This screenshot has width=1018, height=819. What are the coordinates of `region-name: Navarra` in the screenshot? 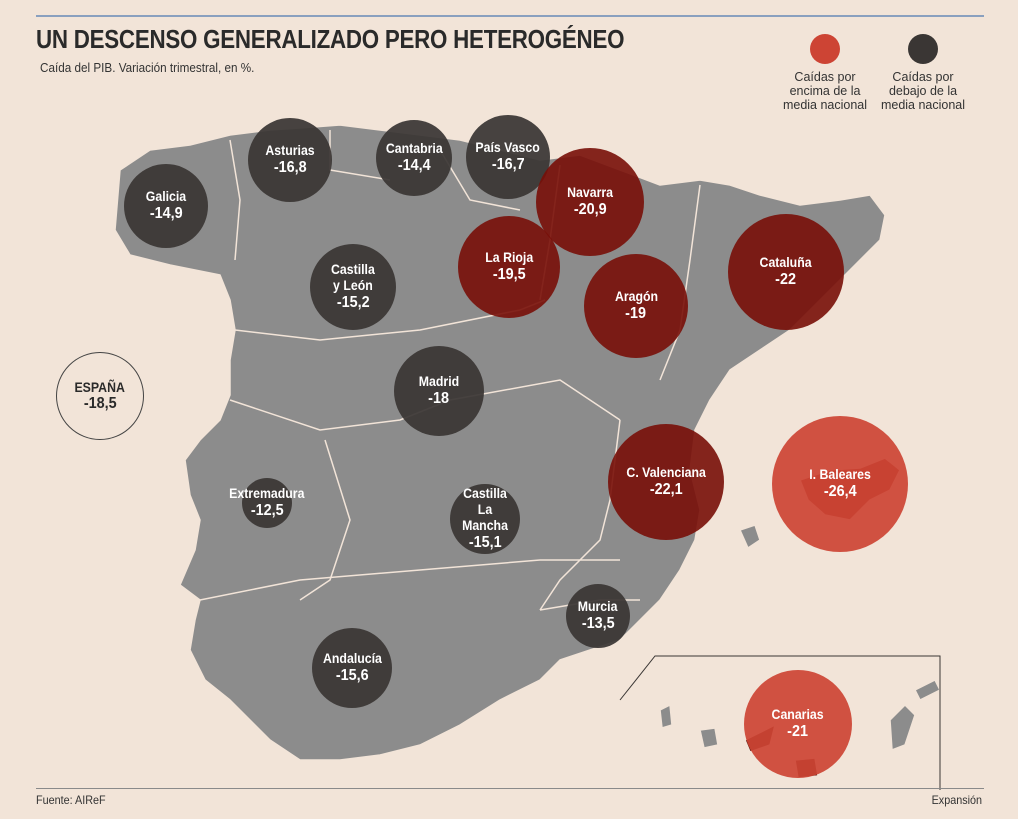 It's located at (590, 192).